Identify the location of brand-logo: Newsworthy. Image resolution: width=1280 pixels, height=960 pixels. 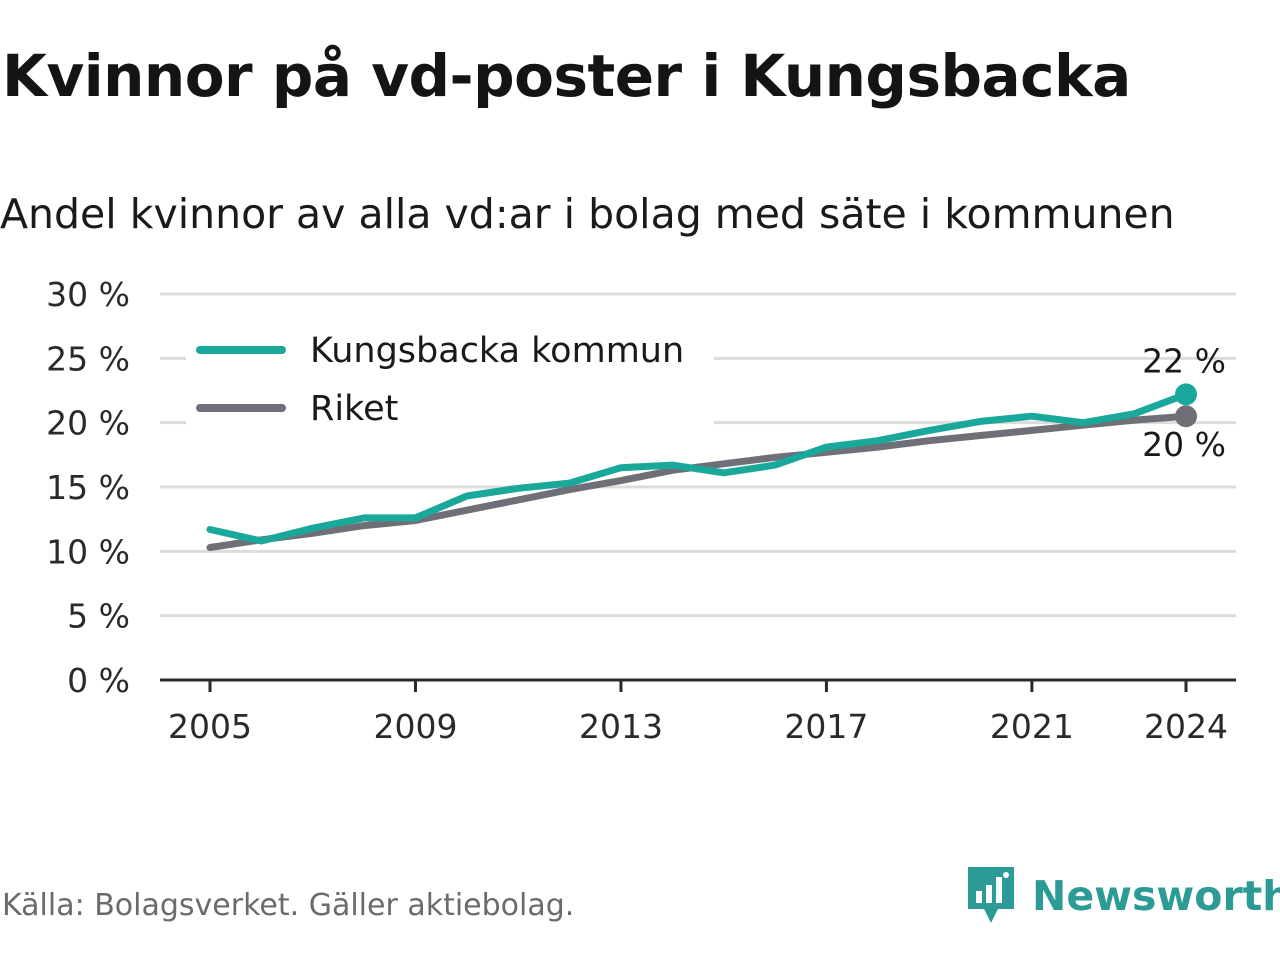
(1123, 896).